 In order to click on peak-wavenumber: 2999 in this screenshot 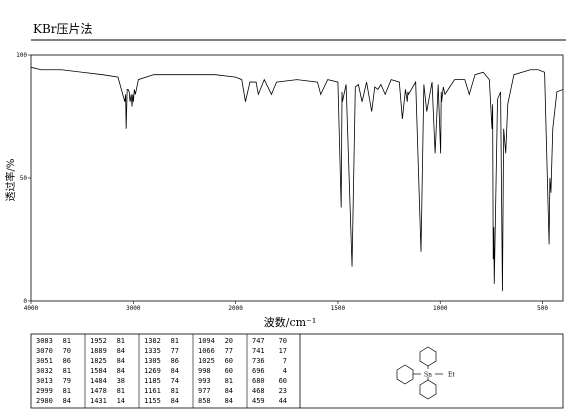, I will do `click(44, 391)`.